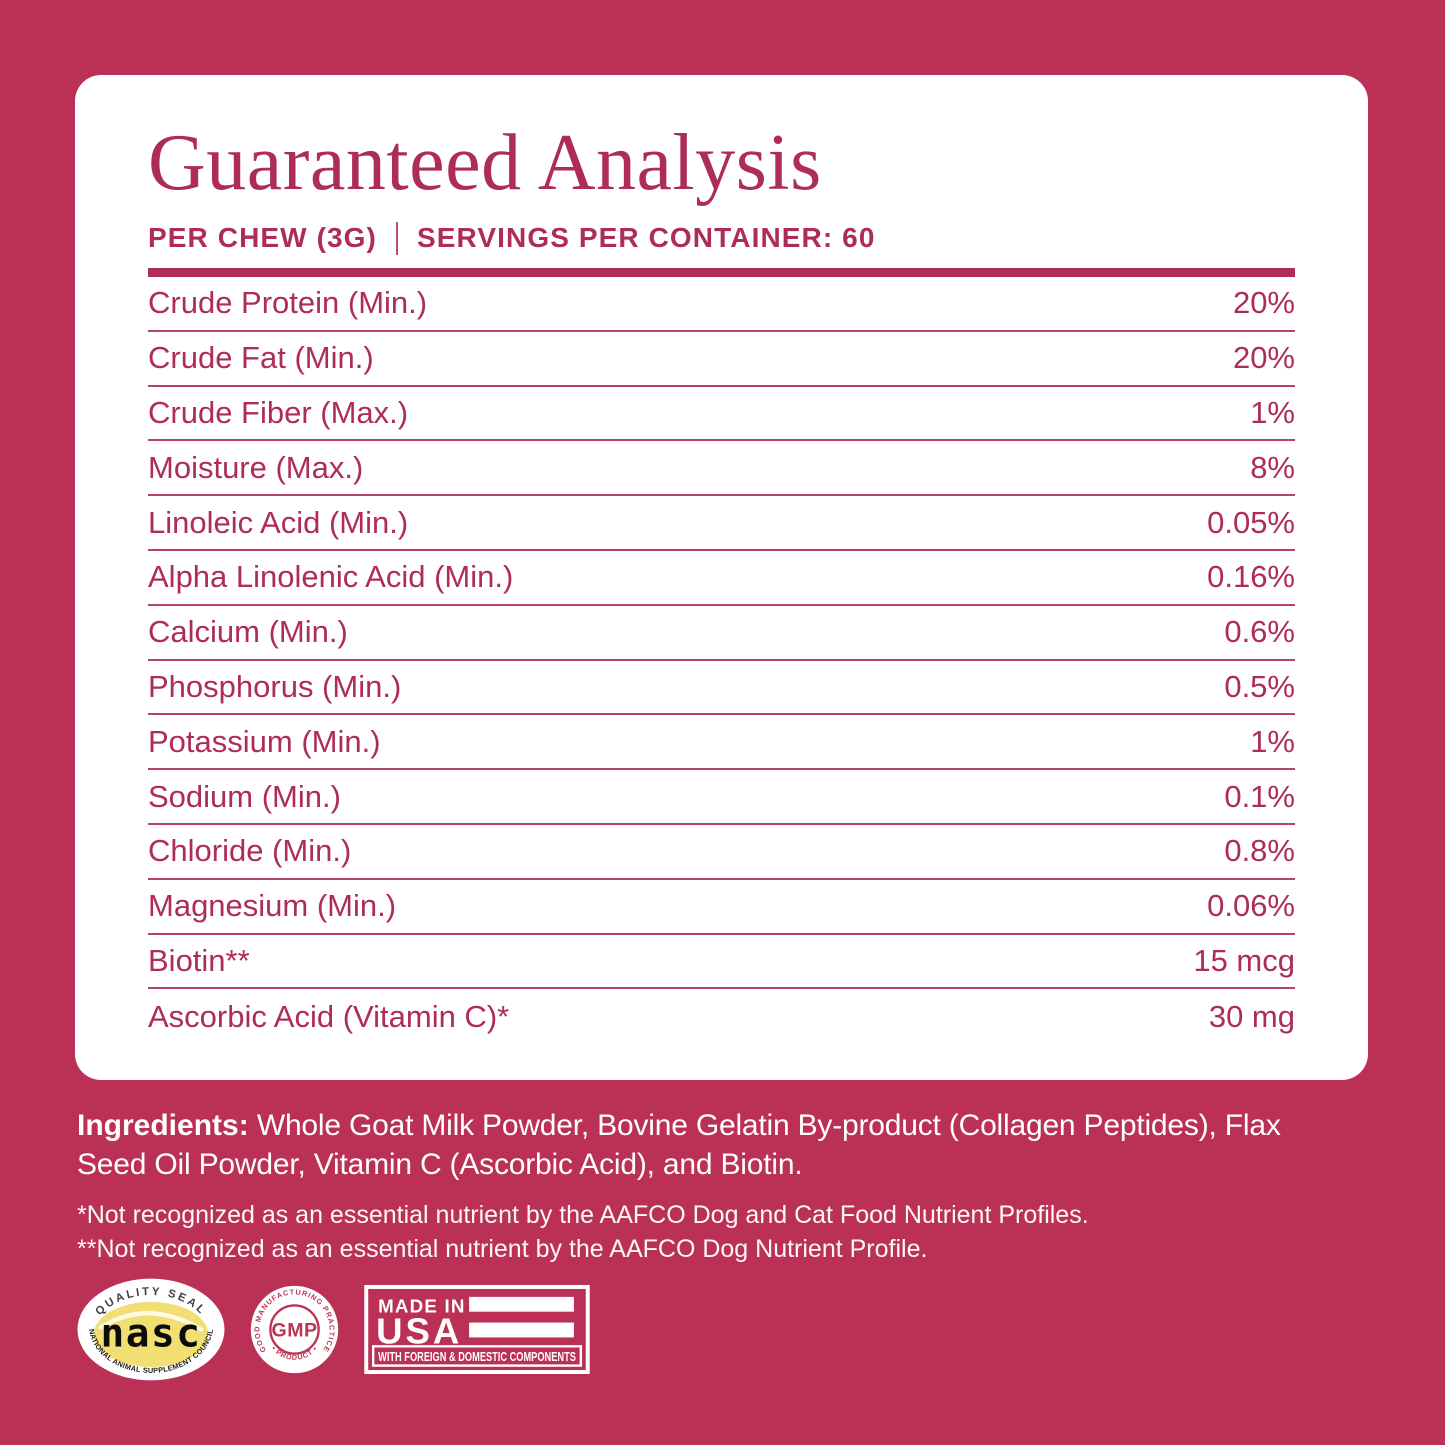  What do you see at coordinates (721, 962) in the screenshot?
I see `table-row: Biotin** 15 mcg` at bounding box center [721, 962].